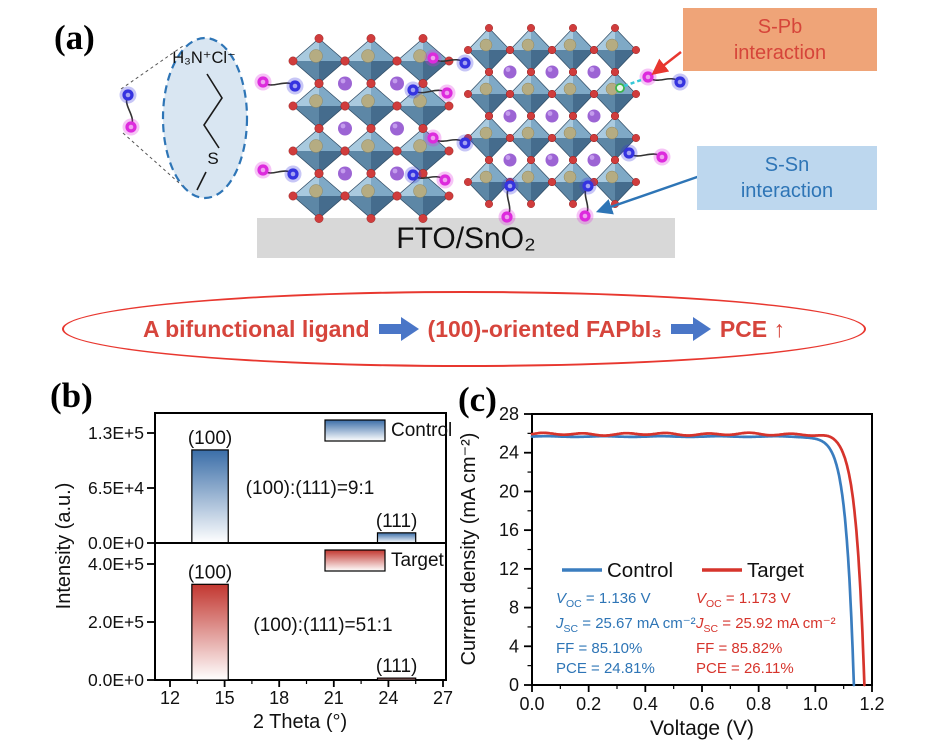  I want to click on molecule-sulfur-label: S, so click(212, 158).